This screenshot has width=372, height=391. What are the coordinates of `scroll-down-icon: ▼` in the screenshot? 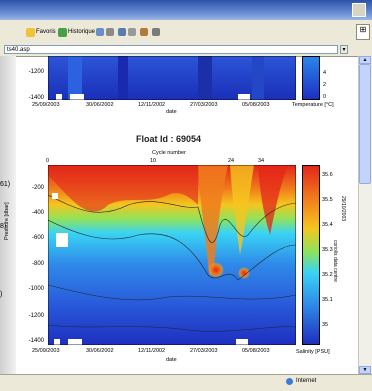 It's located at (365, 370).